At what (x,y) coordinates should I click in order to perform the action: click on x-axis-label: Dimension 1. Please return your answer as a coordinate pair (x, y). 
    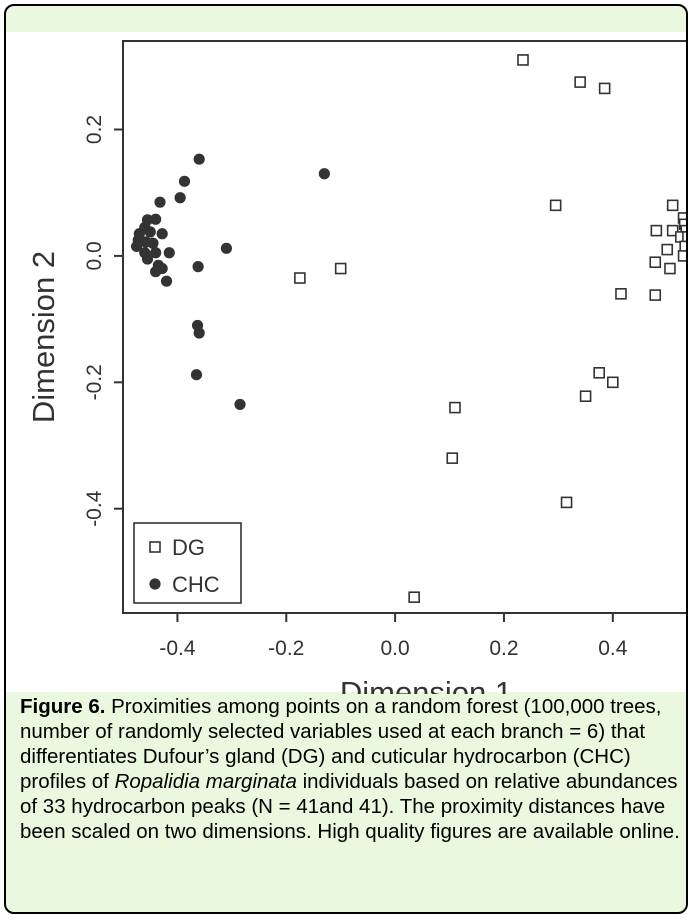
    Looking at the image, I should click on (426, 684).